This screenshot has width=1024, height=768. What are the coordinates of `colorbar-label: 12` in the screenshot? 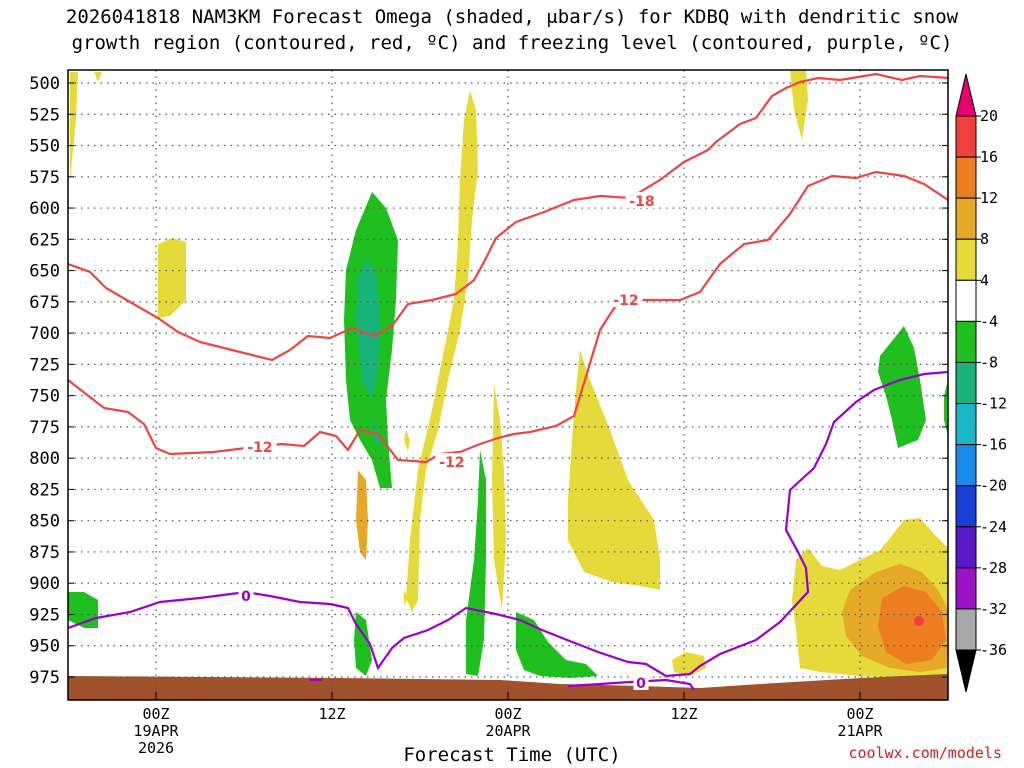 It's located at (989, 198).